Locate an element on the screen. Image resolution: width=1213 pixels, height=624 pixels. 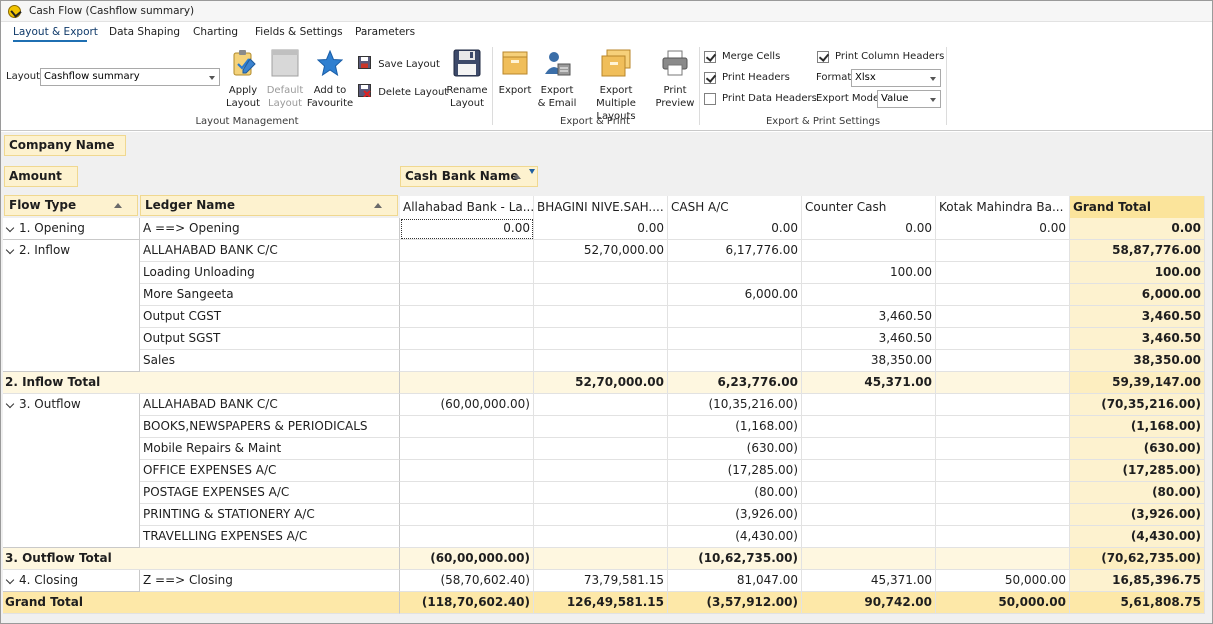
format-select: Xlsx is located at coordinates (896, 78).